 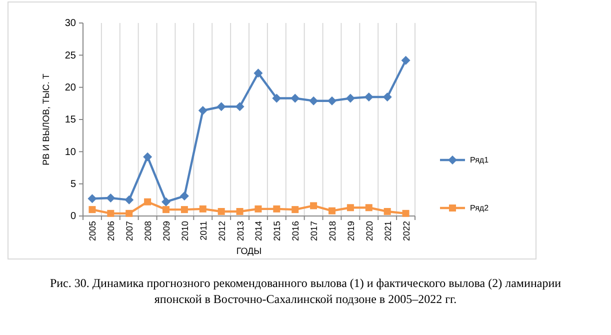 I want to click on x-tick-label: 2016, so click(x=295, y=231).